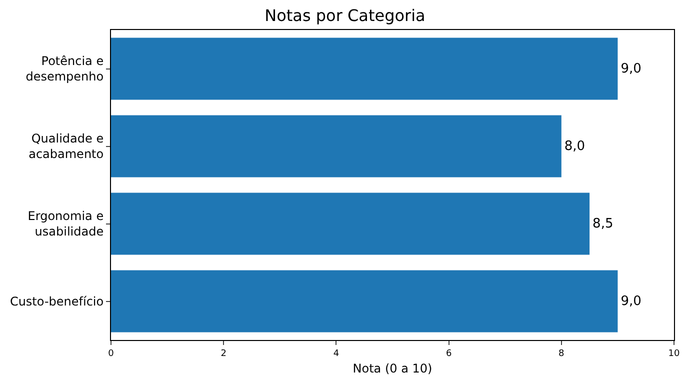  I want to click on x-tick-label: 10, so click(674, 353).